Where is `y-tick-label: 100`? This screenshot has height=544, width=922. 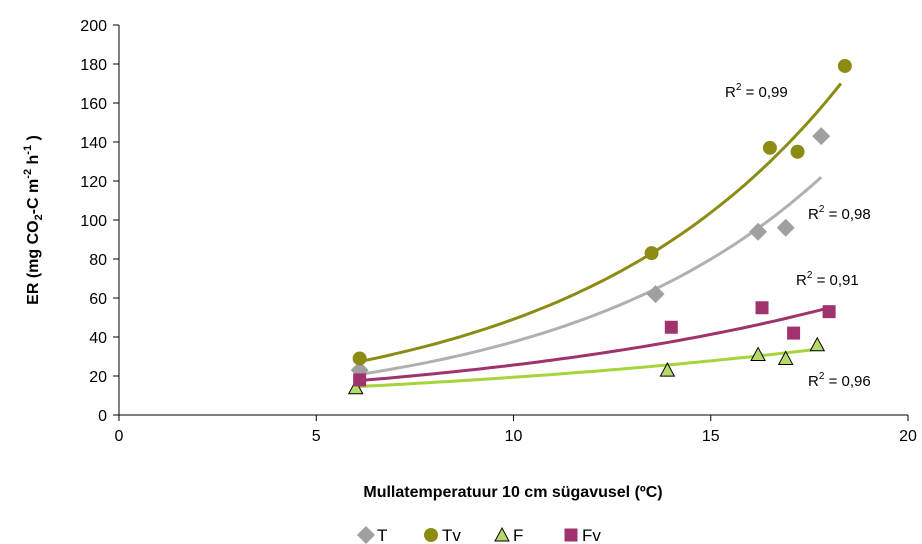
y-tick-label: 100 is located at coordinates (93, 221).